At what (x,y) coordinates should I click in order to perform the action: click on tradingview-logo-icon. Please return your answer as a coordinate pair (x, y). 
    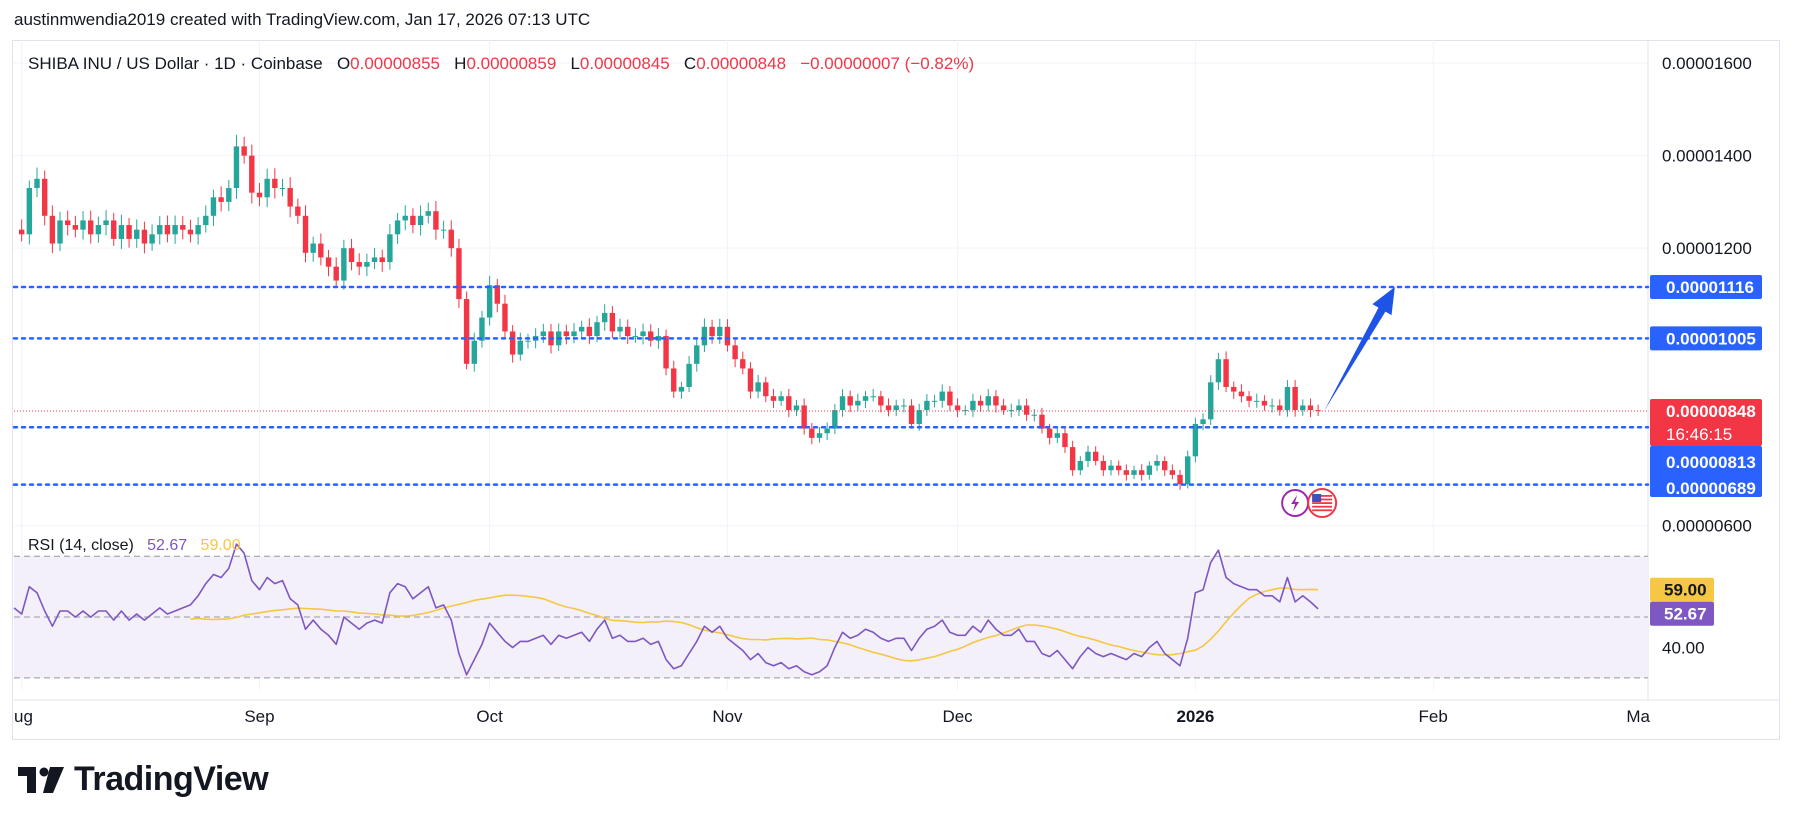
    Looking at the image, I should click on (41, 779).